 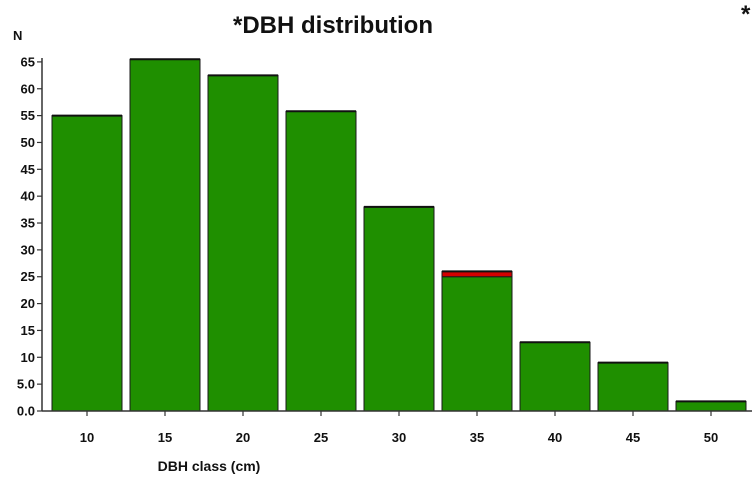 What do you see at coordinates (26, 411) in the screenshot?
I see `y-tick-label: 0.0` at bounding box center [26, 411].